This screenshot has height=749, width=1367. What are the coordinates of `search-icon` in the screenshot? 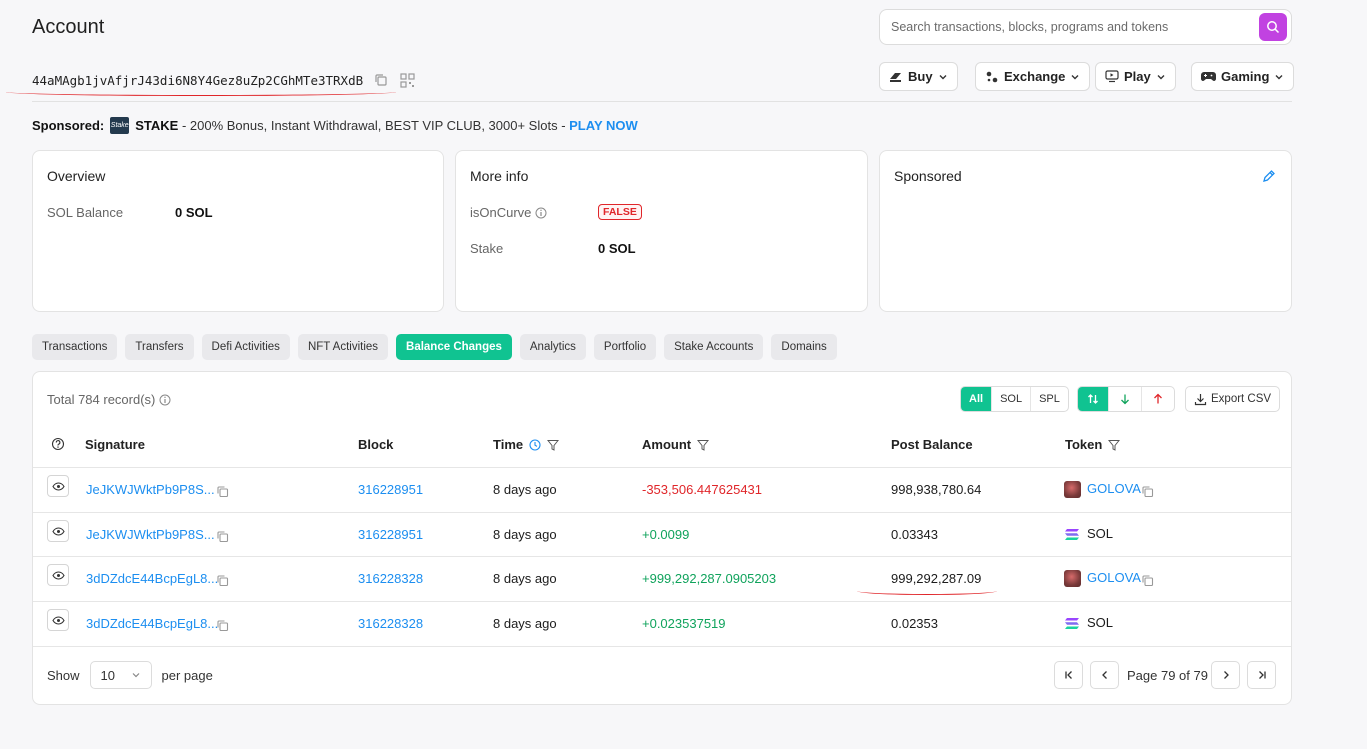 It's located at (1273, 27).